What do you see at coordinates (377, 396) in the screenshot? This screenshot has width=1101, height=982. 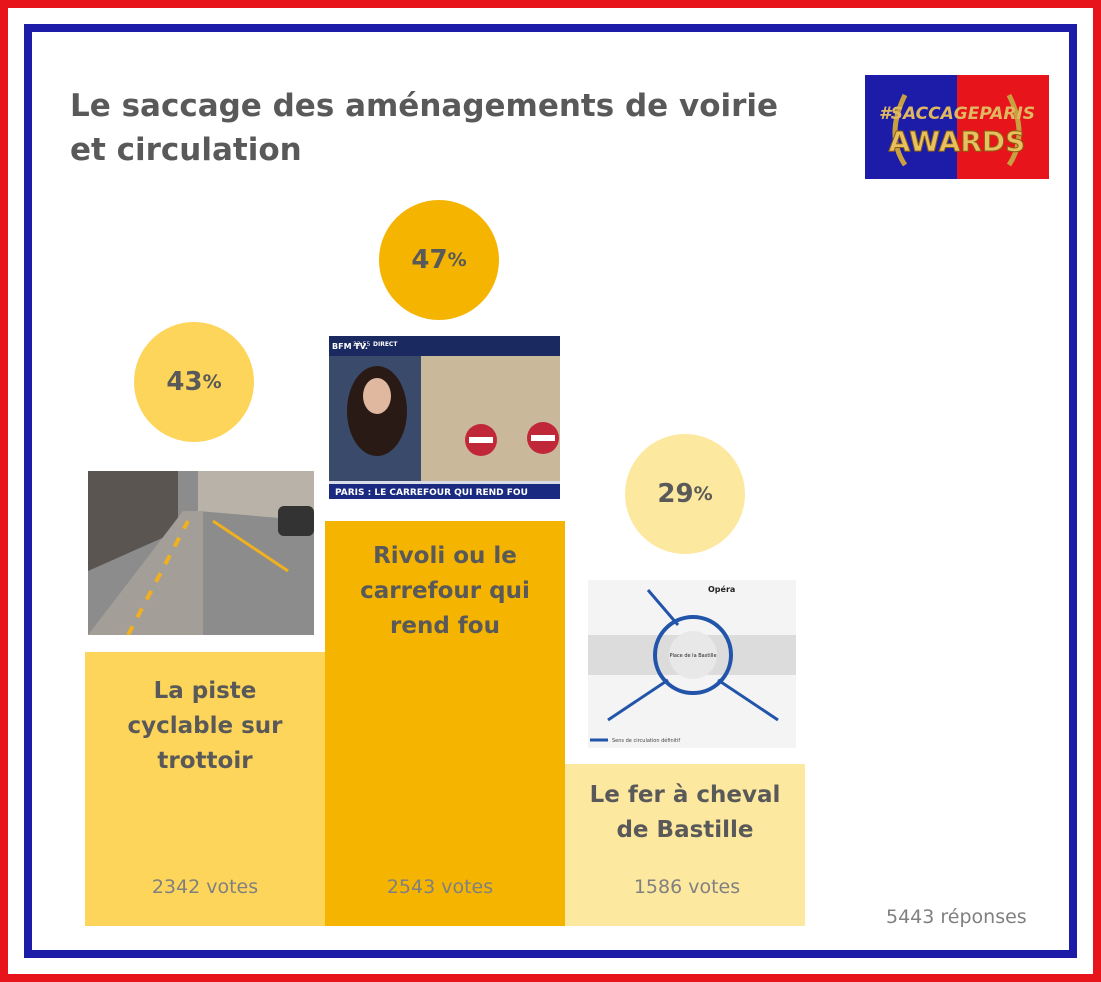 I see `presenter-face` at bounding box center [377, 396].